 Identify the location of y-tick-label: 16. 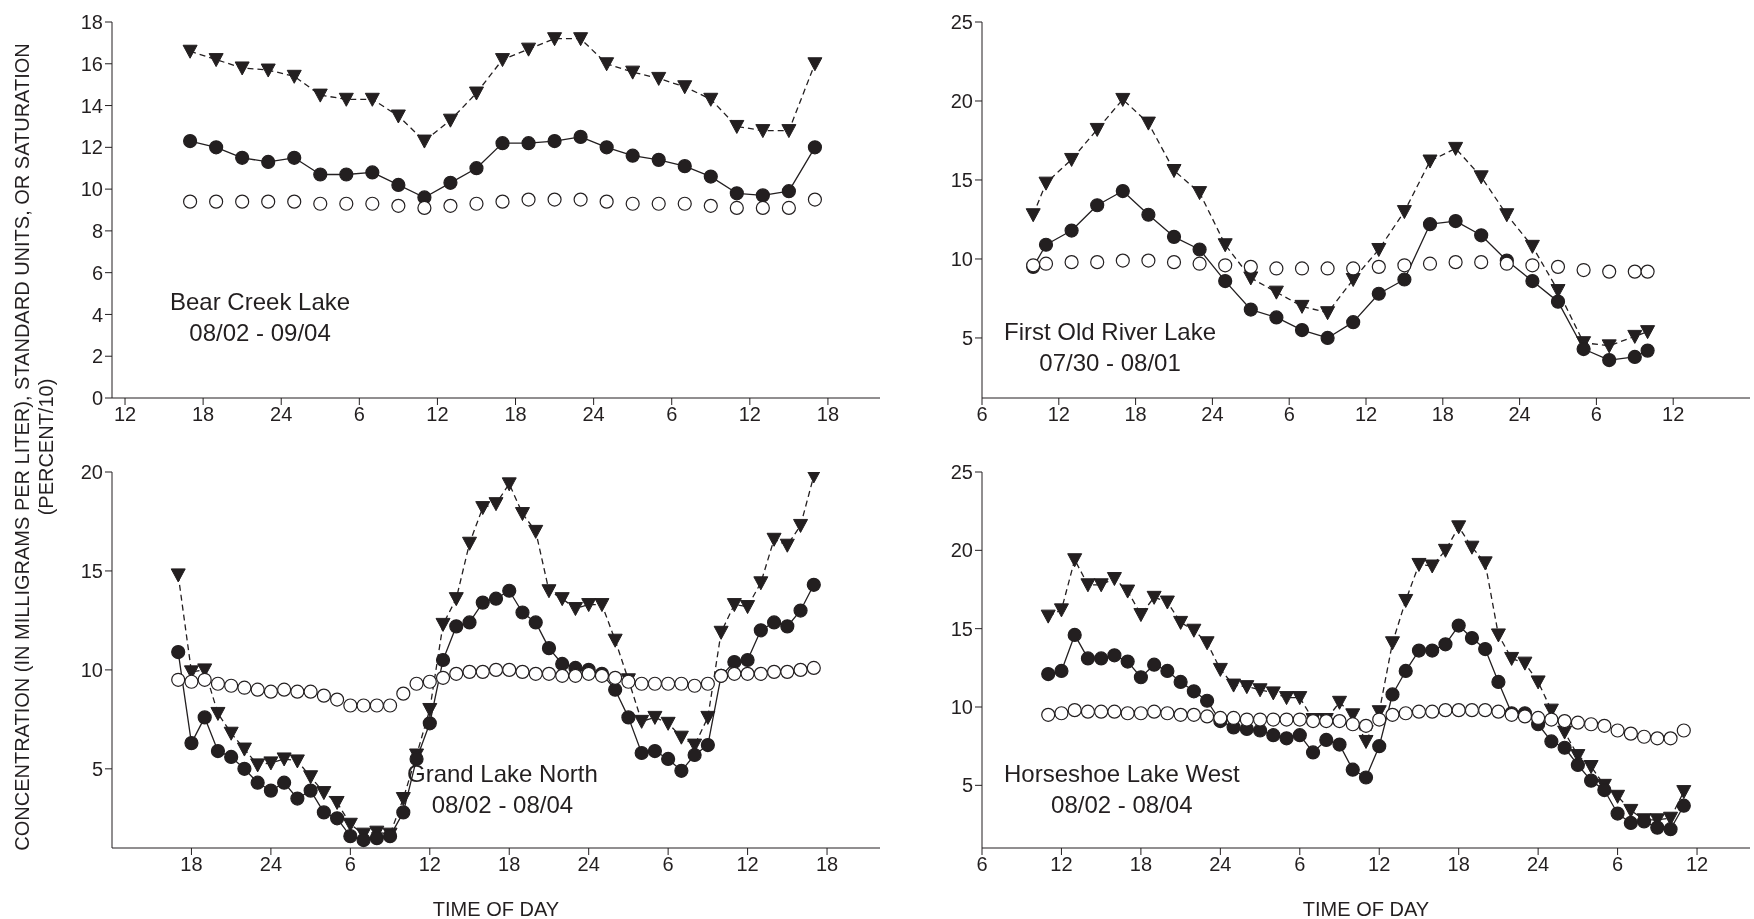
(91, 63).